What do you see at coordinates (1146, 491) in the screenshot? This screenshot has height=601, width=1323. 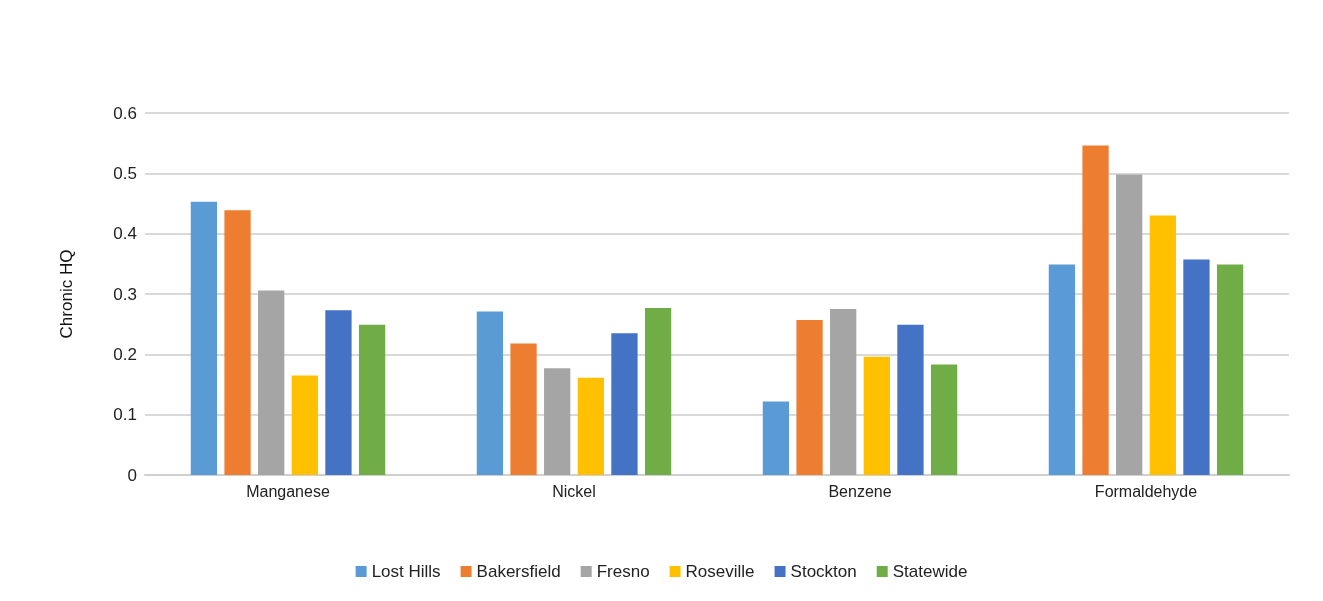 I see `x-tick-label: Formaldehyde` at bounding box center [1146, 491].